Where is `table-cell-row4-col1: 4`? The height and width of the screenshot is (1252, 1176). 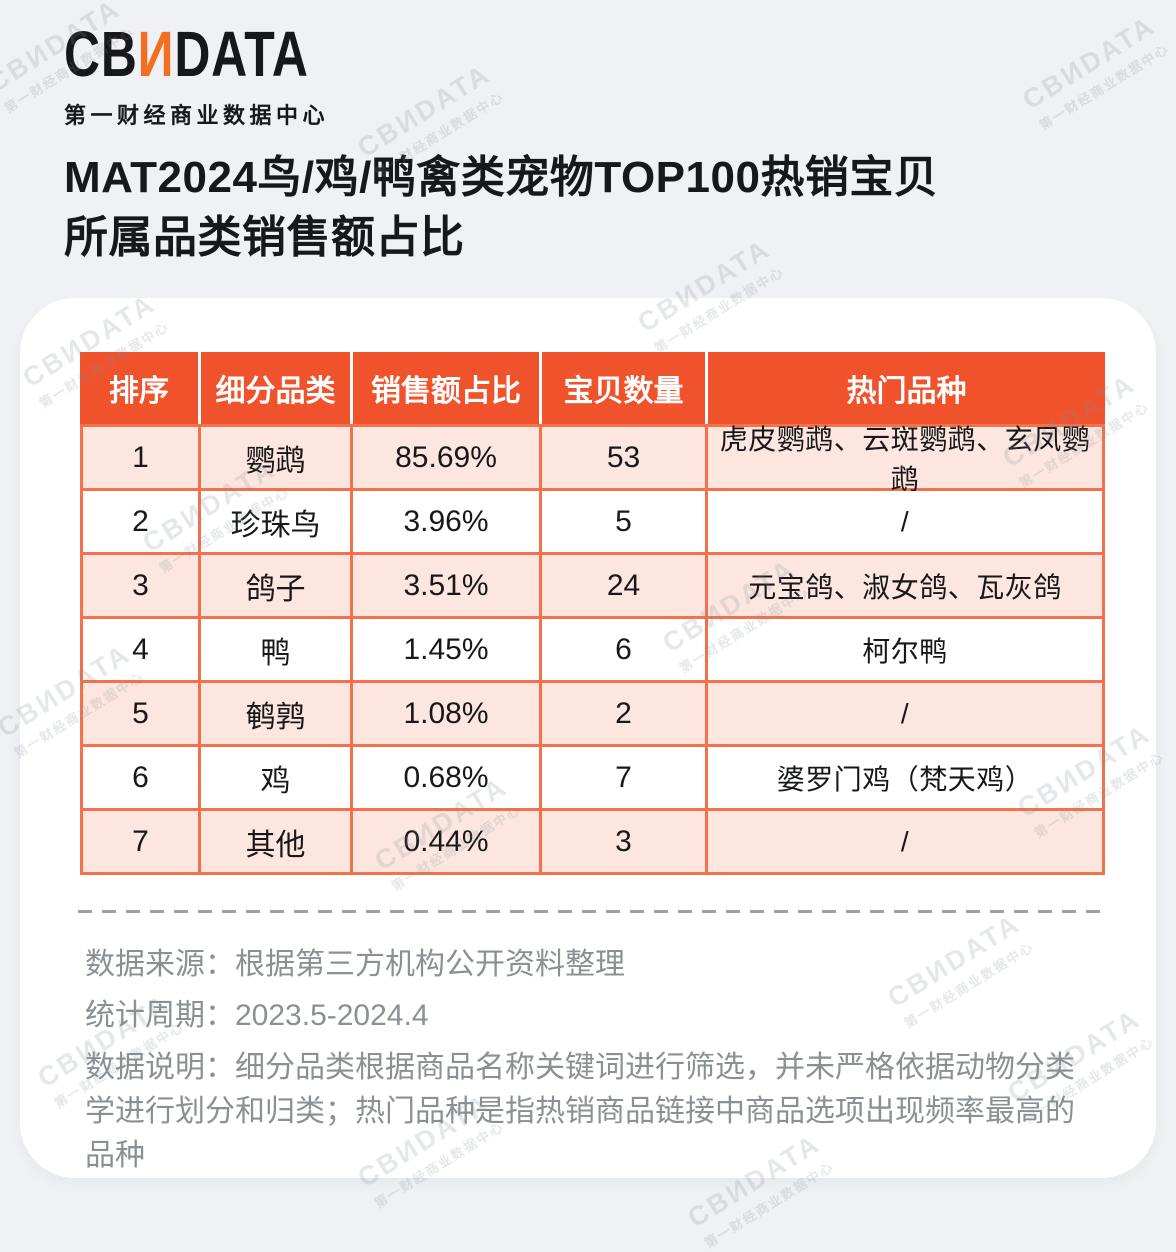 table-cell-row4-col1: 4 is located at coordinates (140, 649).